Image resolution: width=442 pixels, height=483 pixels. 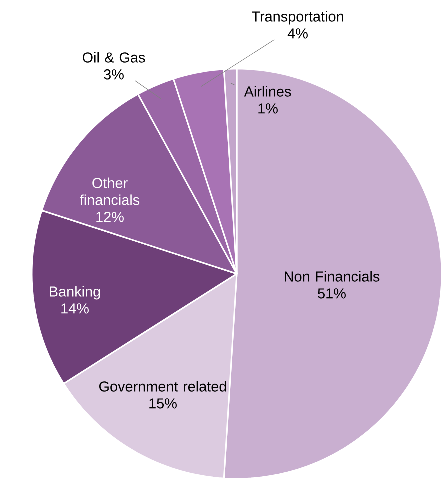 What do you see at coordinates (114, 75) in the screenshot?
I see `data-label: 3%` at bounding box center [114, 75].